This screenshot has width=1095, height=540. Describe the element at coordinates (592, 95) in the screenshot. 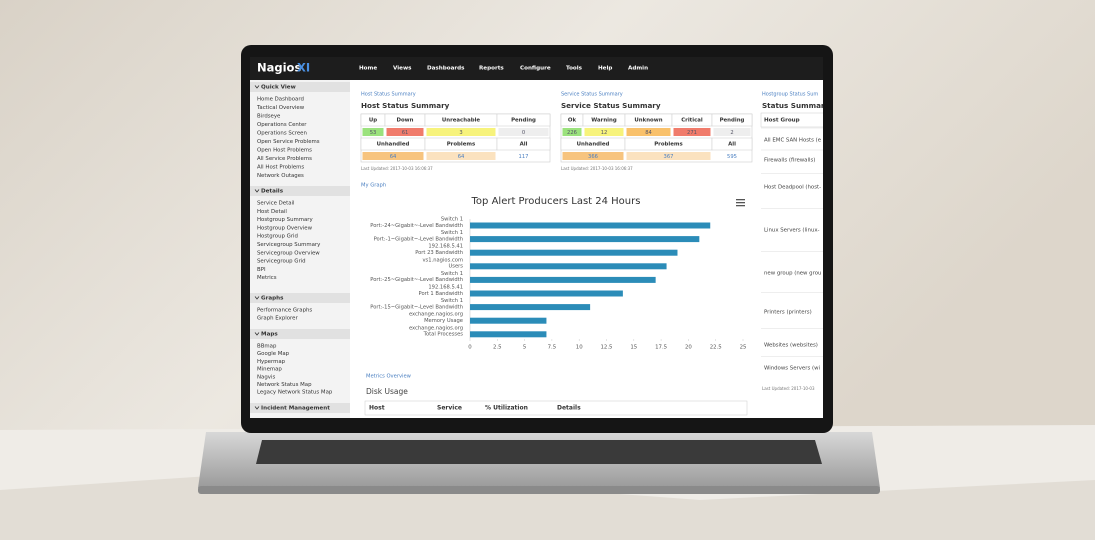

I see `panel-link: Service Status Summary` at that location.